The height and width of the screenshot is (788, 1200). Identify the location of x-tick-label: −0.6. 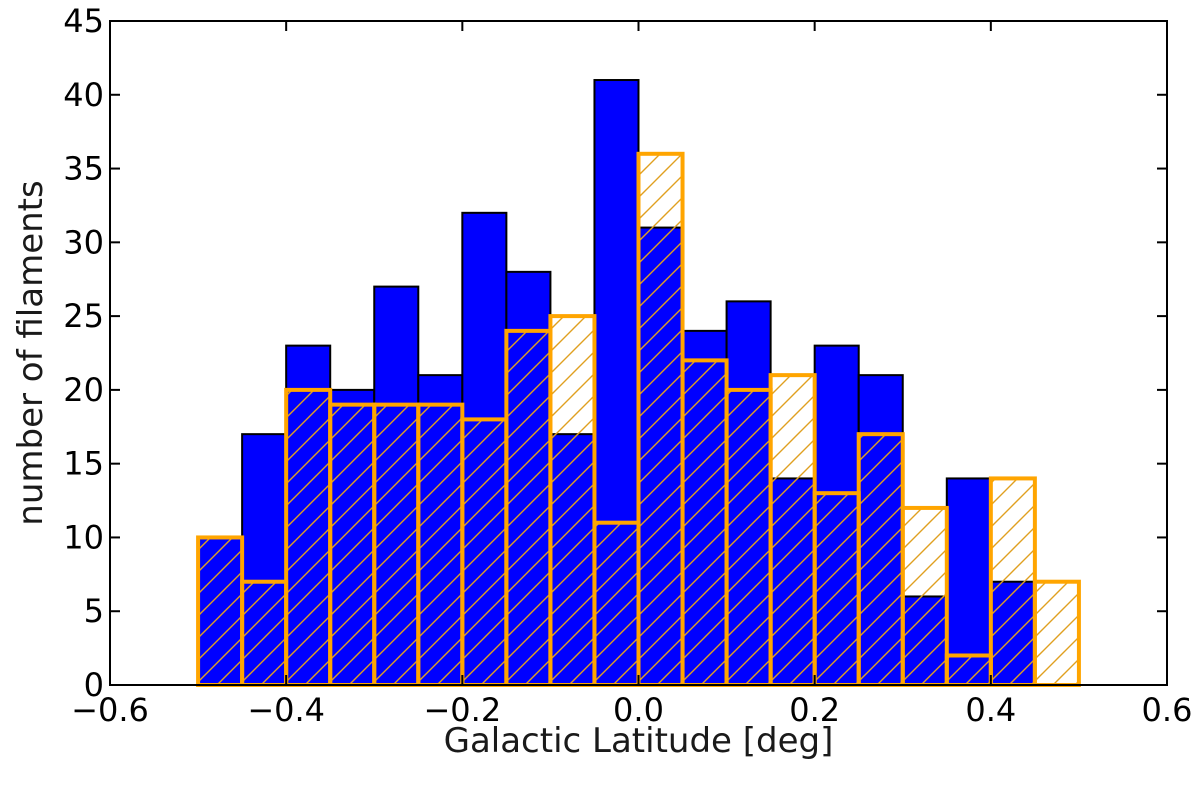
(110, 710).